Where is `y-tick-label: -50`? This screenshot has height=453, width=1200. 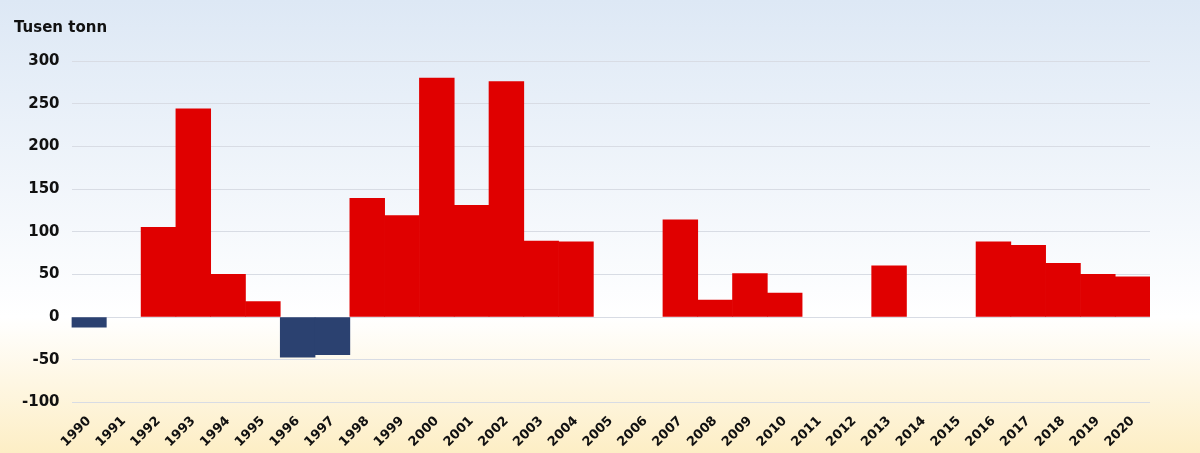 y-tick-label: -50 is located at coordinates (46, 358).